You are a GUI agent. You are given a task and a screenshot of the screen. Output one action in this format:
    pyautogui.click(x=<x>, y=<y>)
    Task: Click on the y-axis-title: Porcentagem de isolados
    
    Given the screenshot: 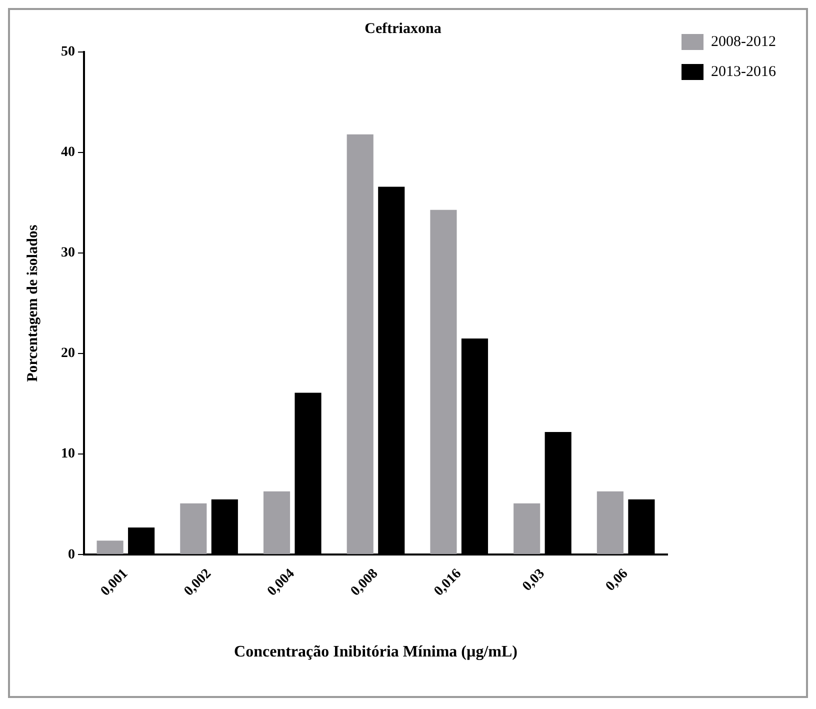 What is the action you would take?
    pyautogui.click(x=32, y=303)
    